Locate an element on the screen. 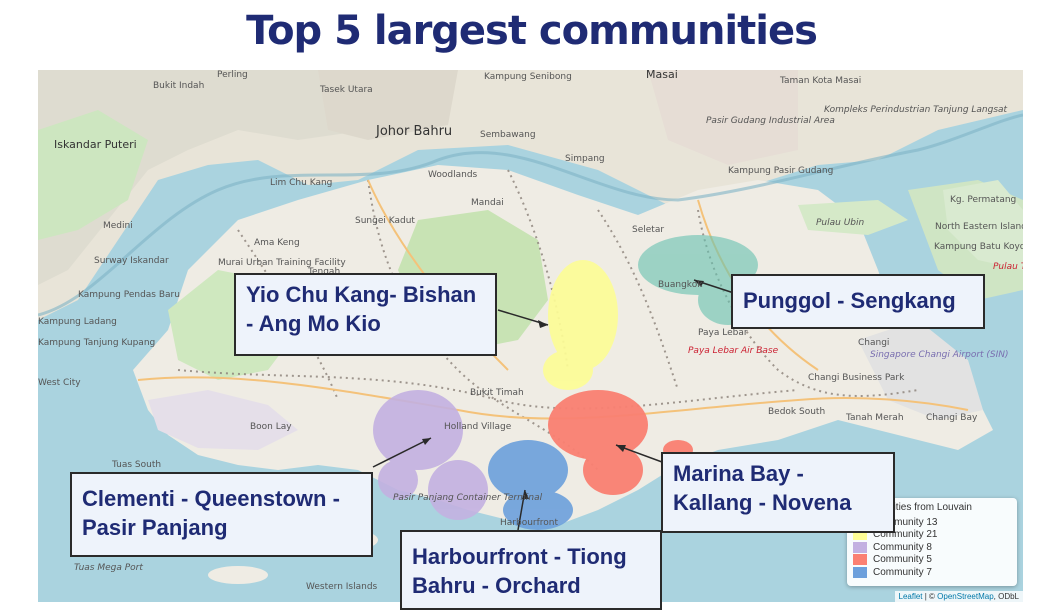 Image resolution: width=1063 pixels, height=610 pixels. place-label: Kg. Permatang is located at coordinates (983, 200).